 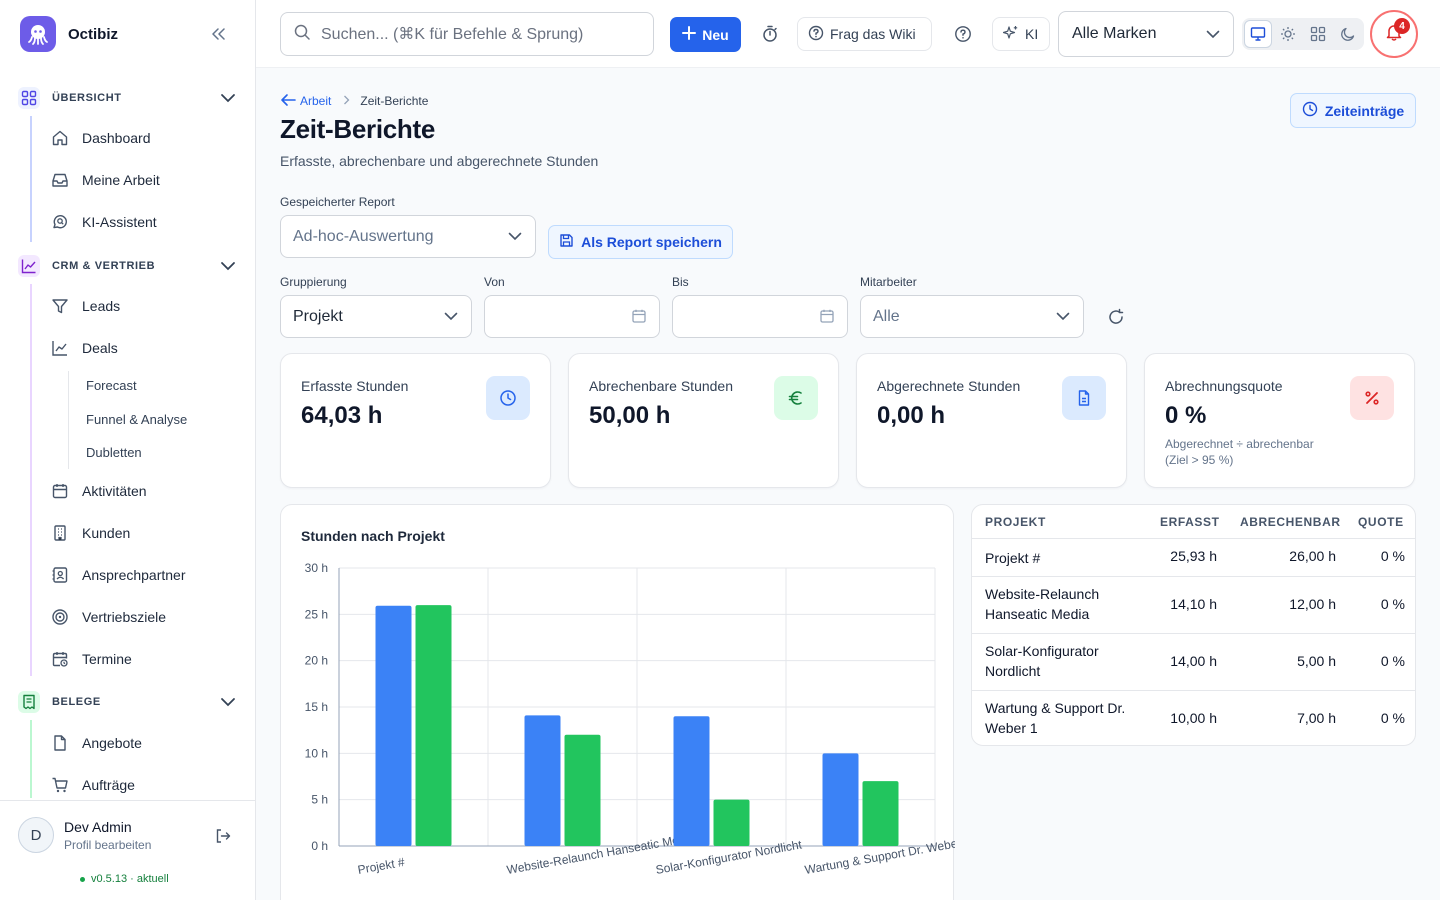 What do you see at coordinates (36, 835) in the screenshot?
I see `avatar: D` at bounding box center [36, 835].